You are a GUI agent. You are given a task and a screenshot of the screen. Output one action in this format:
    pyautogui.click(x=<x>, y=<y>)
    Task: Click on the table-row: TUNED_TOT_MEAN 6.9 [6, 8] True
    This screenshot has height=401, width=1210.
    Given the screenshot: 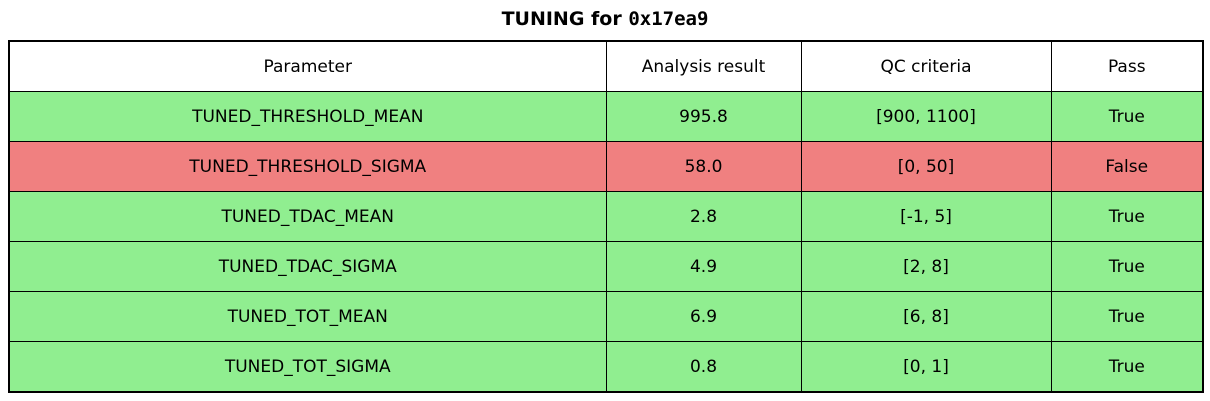 What is the action you would take?
    pyautogui.click(x=606, y=316)
    